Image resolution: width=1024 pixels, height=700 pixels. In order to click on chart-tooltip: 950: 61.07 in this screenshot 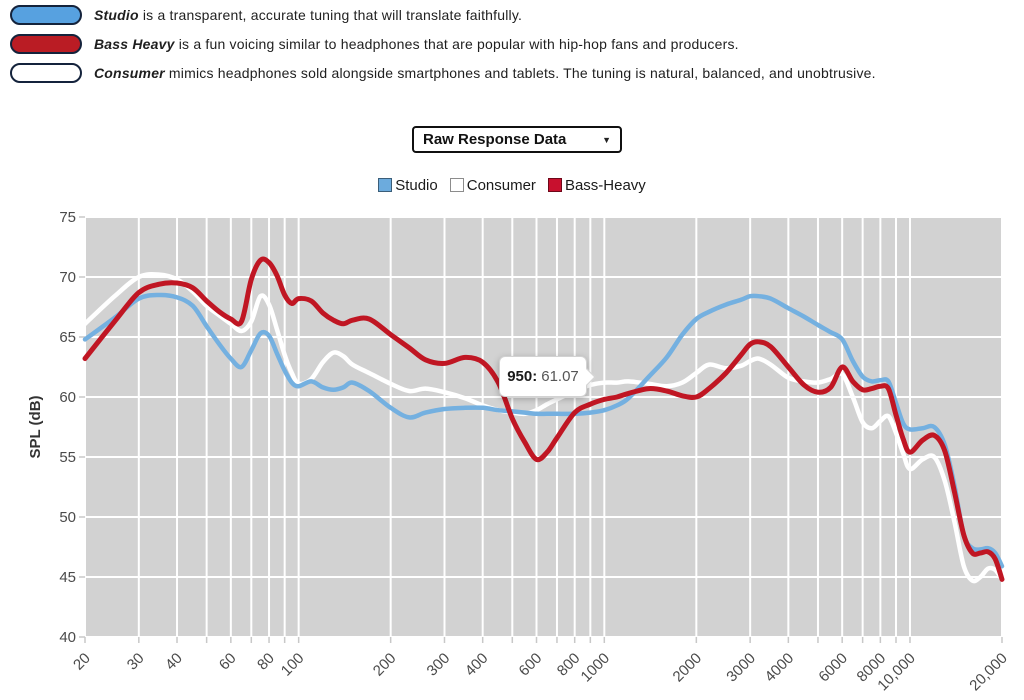, I will do `click(547, 376)`.